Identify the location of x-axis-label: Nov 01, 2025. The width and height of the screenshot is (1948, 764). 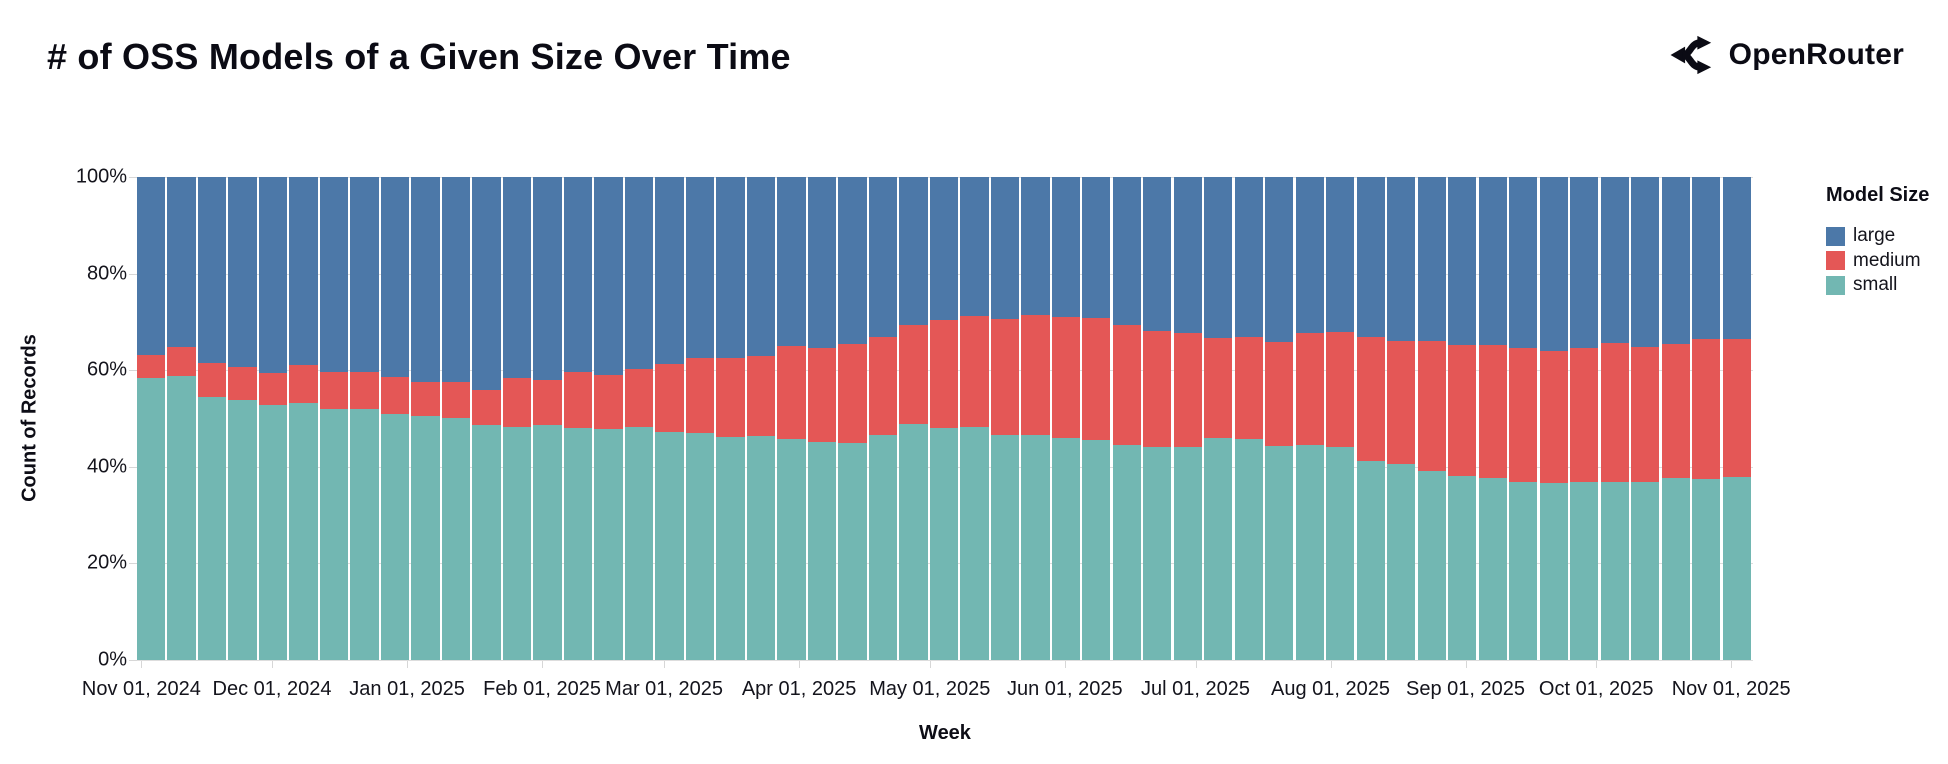
(1731, 689).